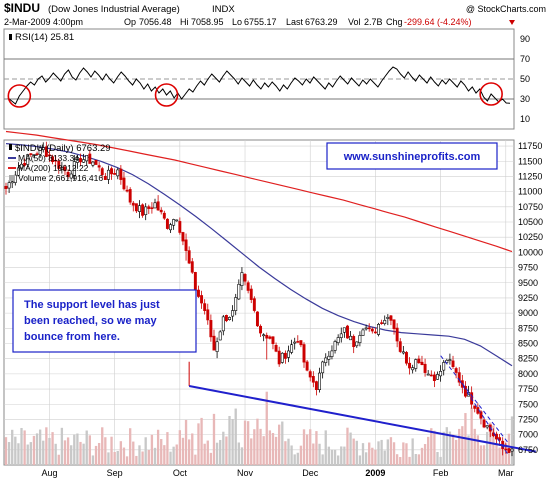 The image size is (550, 478). Describe the element at coordinates (528, 313) in the screenshot. I see `price-y-tick: 9000` at that location.